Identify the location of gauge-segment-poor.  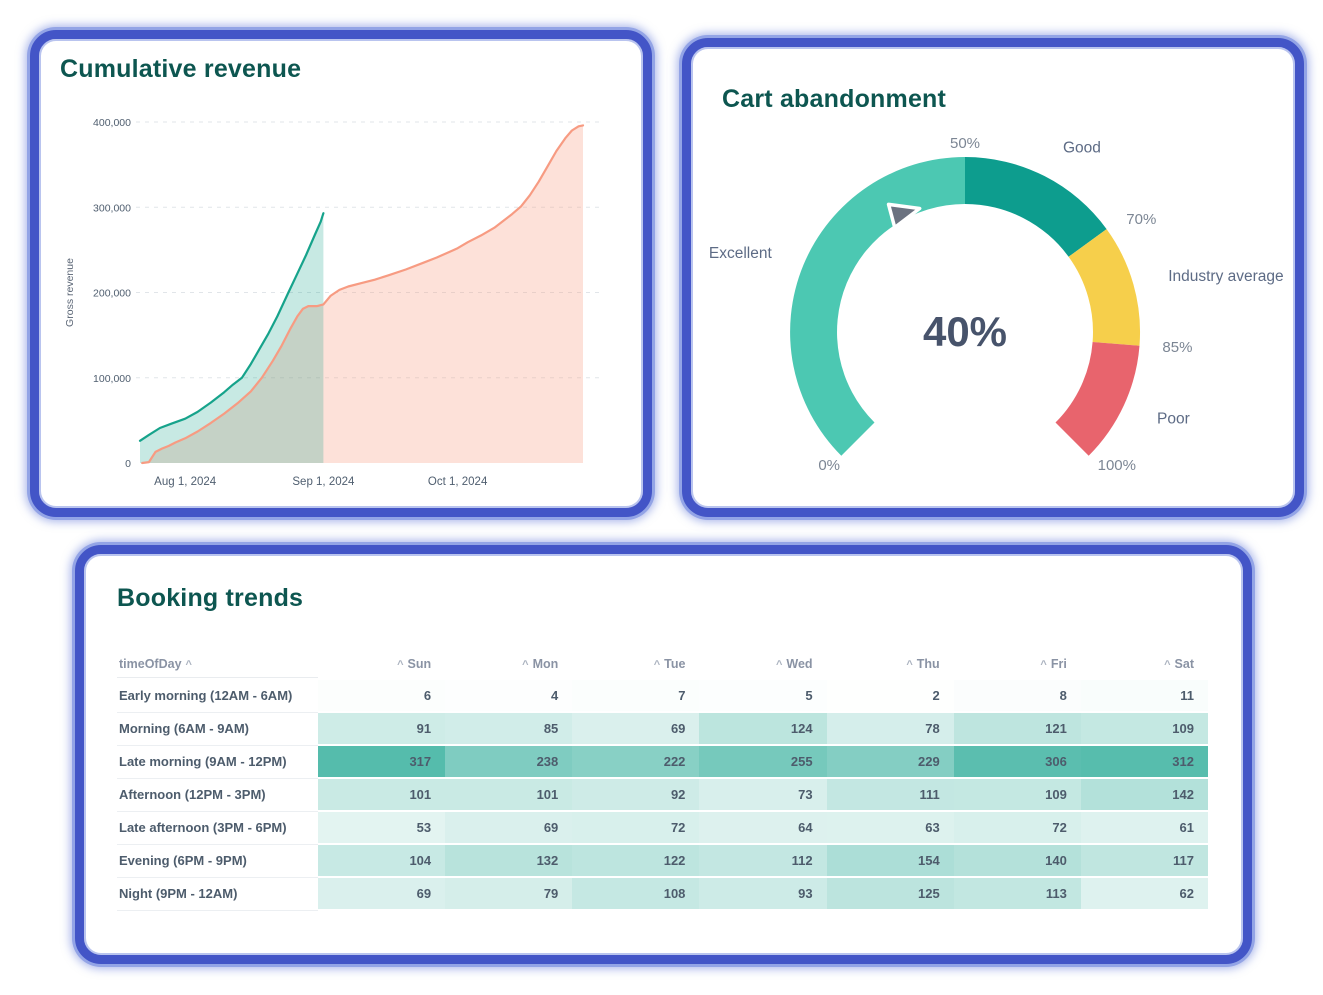
(1097, 399).